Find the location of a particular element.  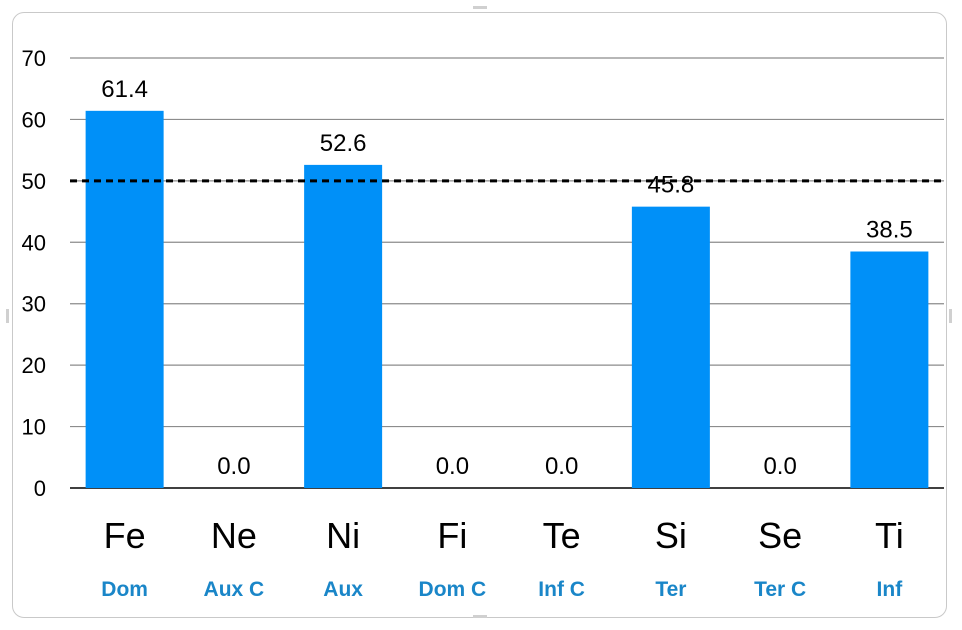

y-tick-label: 30 is located at coordinates (34, 304).